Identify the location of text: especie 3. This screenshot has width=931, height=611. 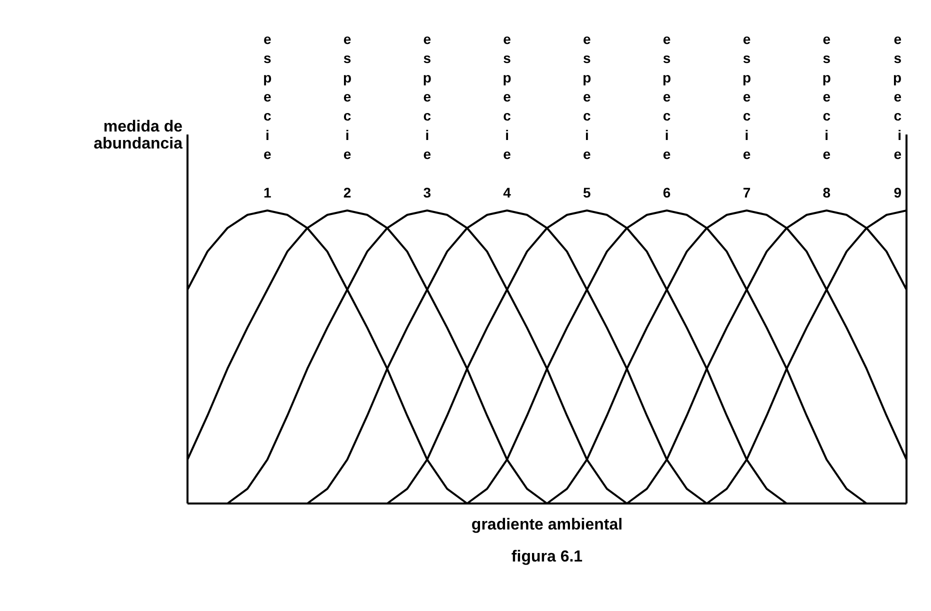
(427, 115).